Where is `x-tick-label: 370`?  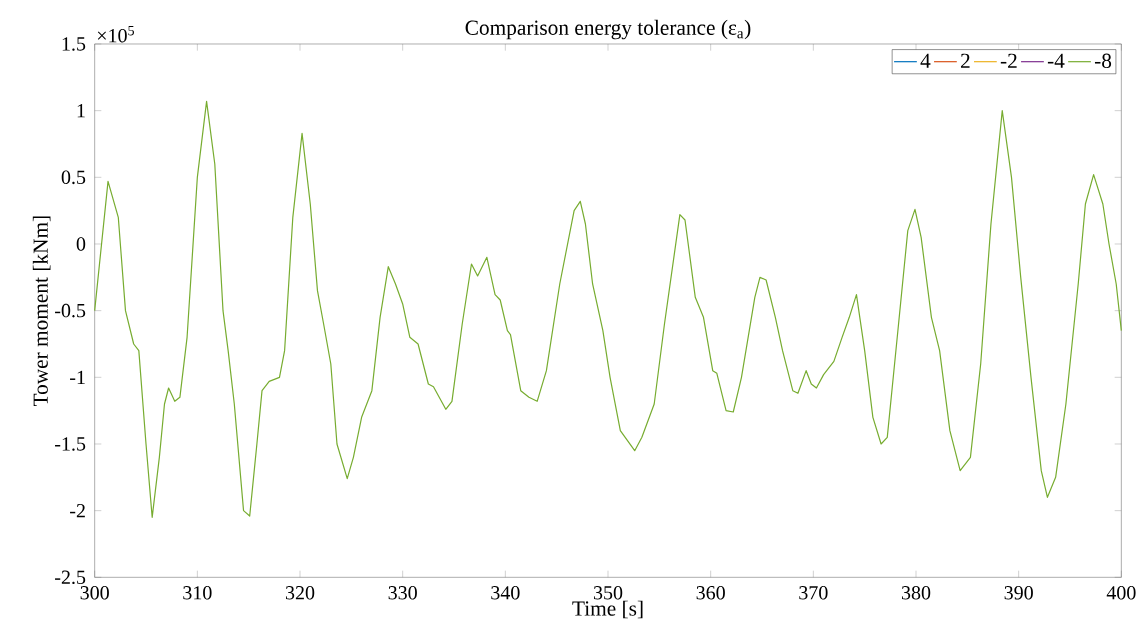 x-tick-label: 370 is located at coordinates (813, 593).